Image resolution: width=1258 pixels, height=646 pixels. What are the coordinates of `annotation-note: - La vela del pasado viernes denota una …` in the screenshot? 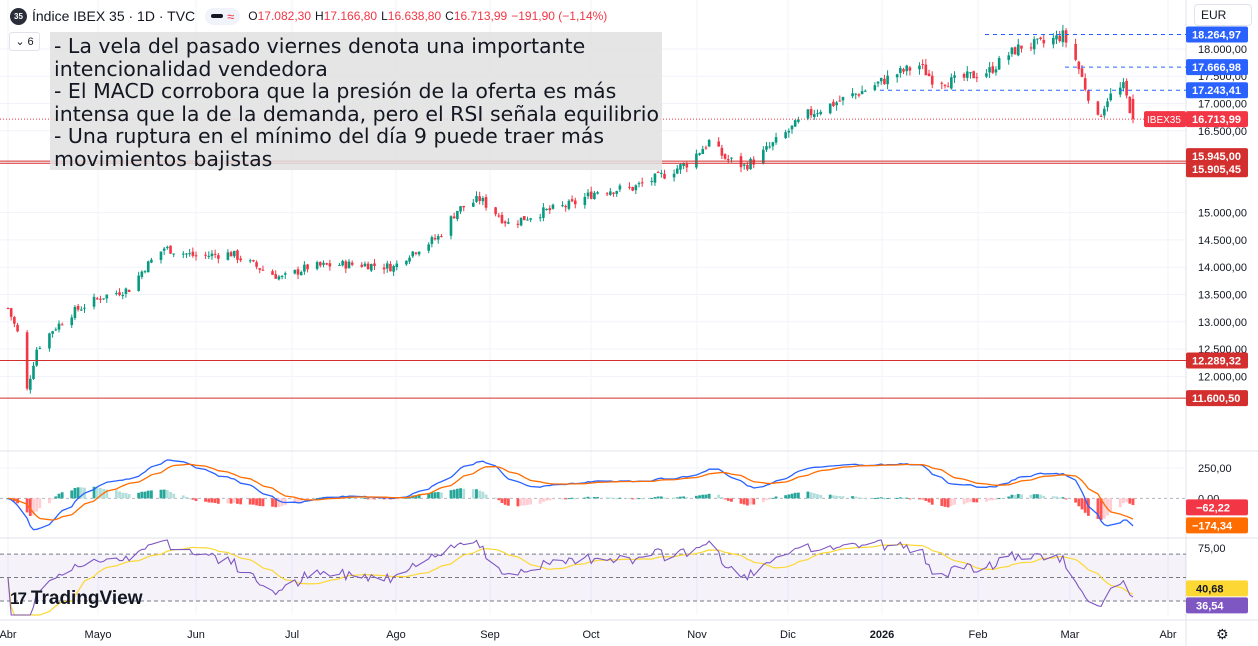 It's located at (356, 101).